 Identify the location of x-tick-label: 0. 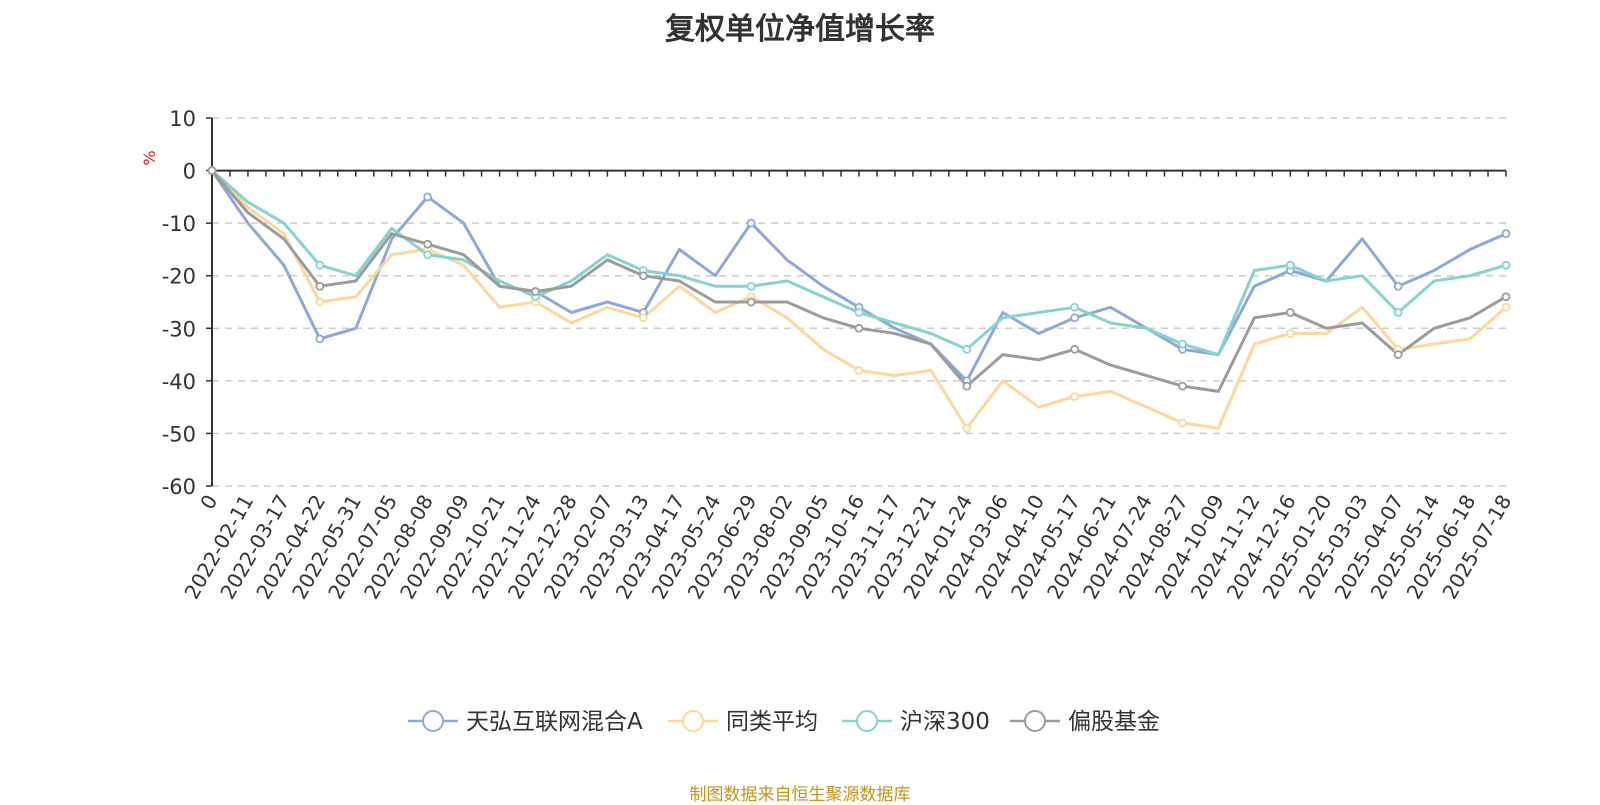
(208, 502).